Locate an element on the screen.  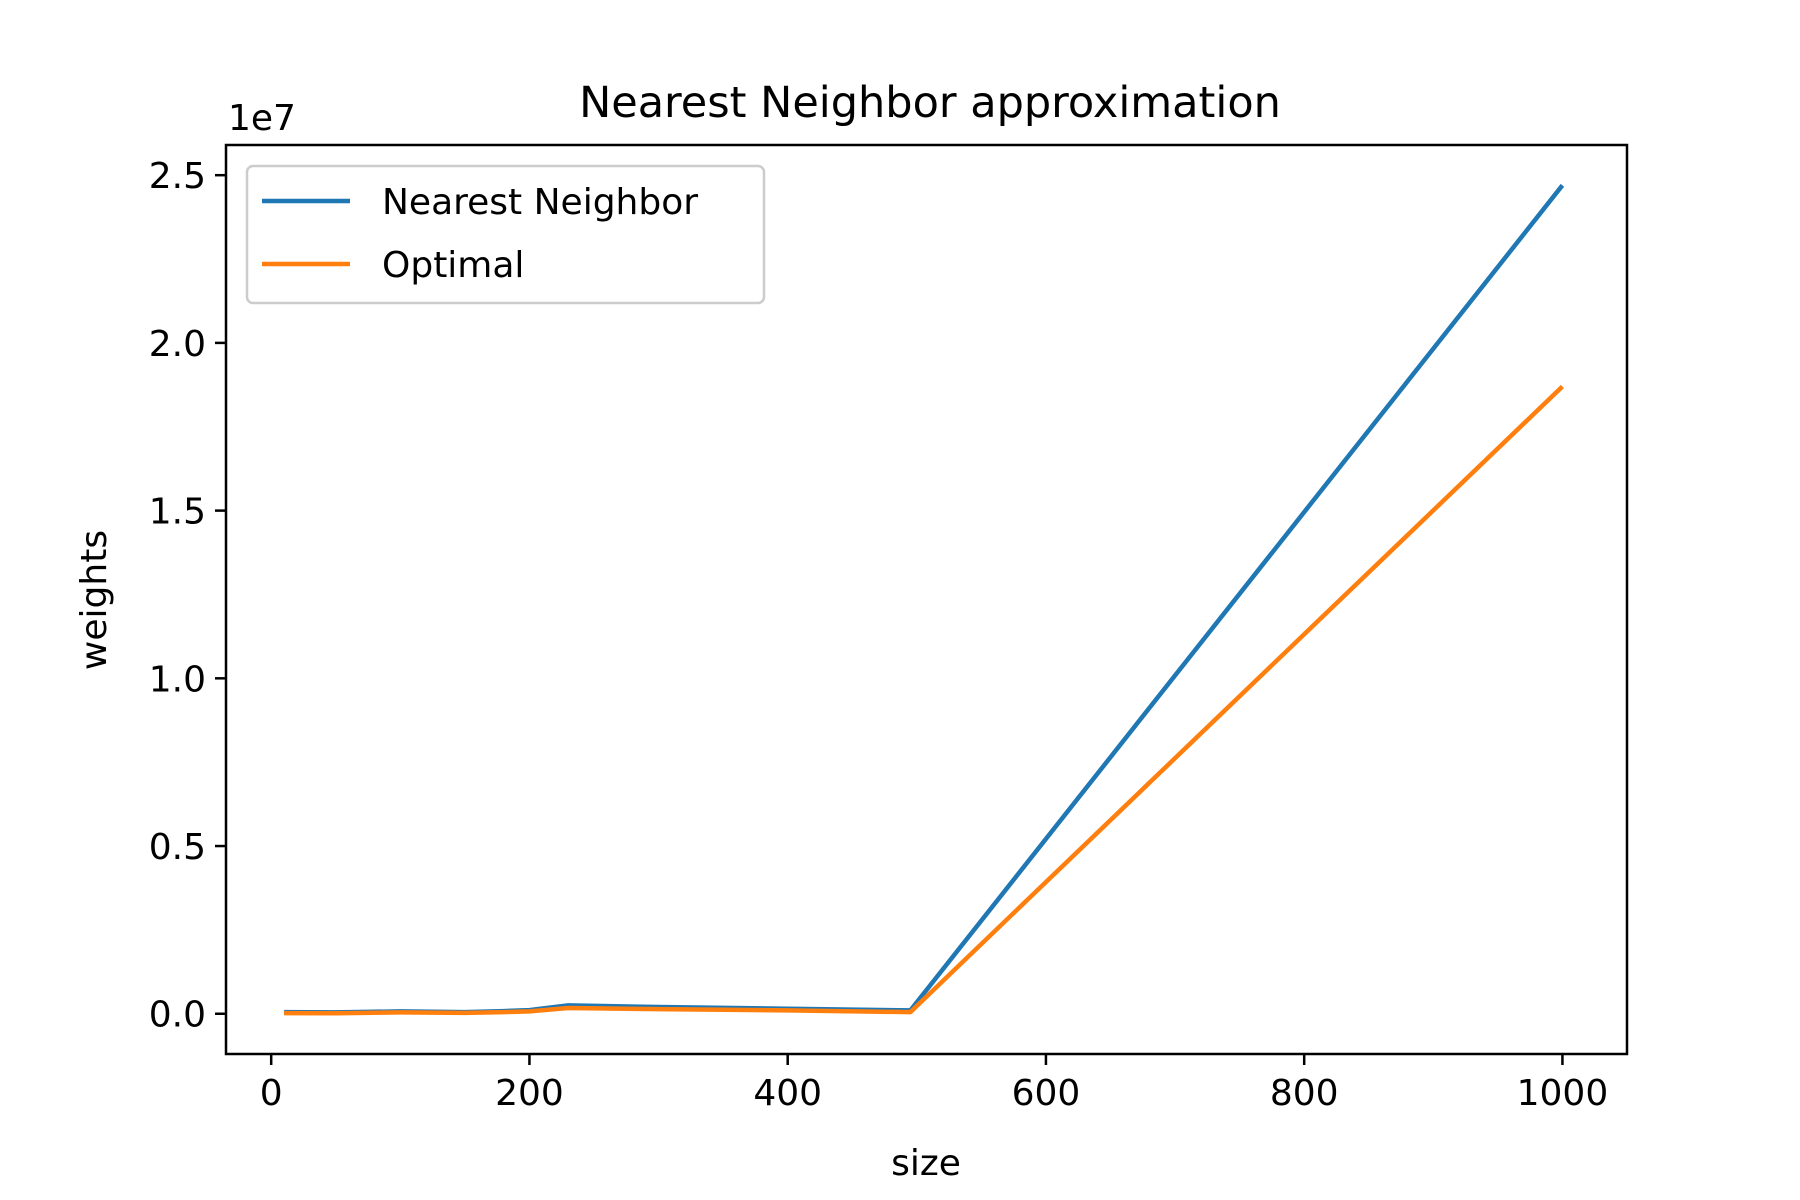
y-tick-label: 2.0 is located at coordinates (177, 344).